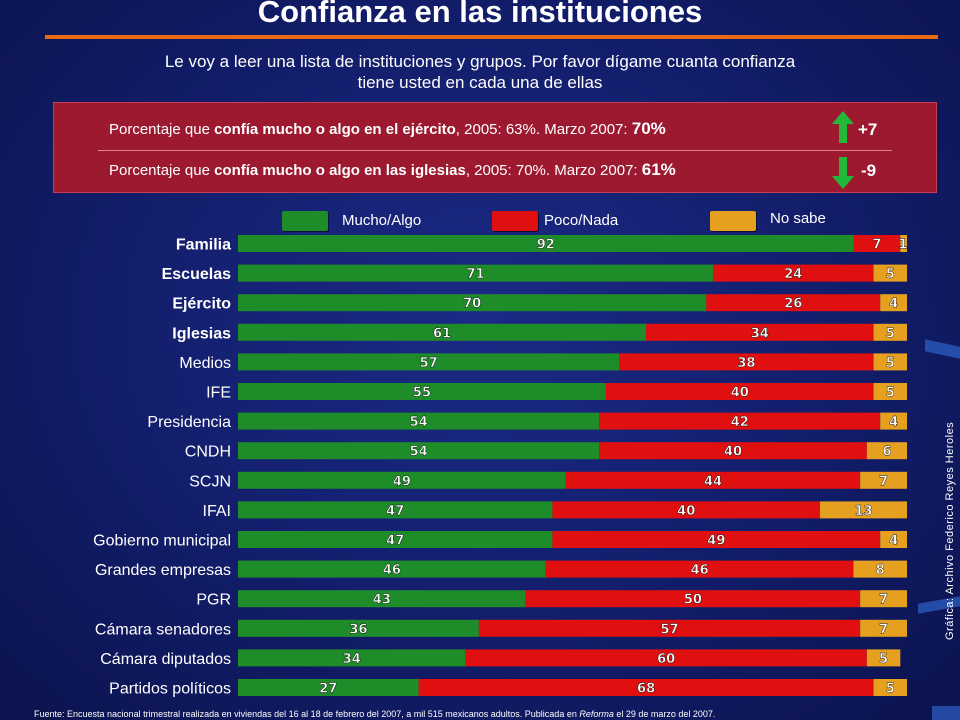 The height and width of the screenshot is (720, 960). Describe the element at coordinates (863, 511) in the screenshot. I see `data-label: 13` at that location.